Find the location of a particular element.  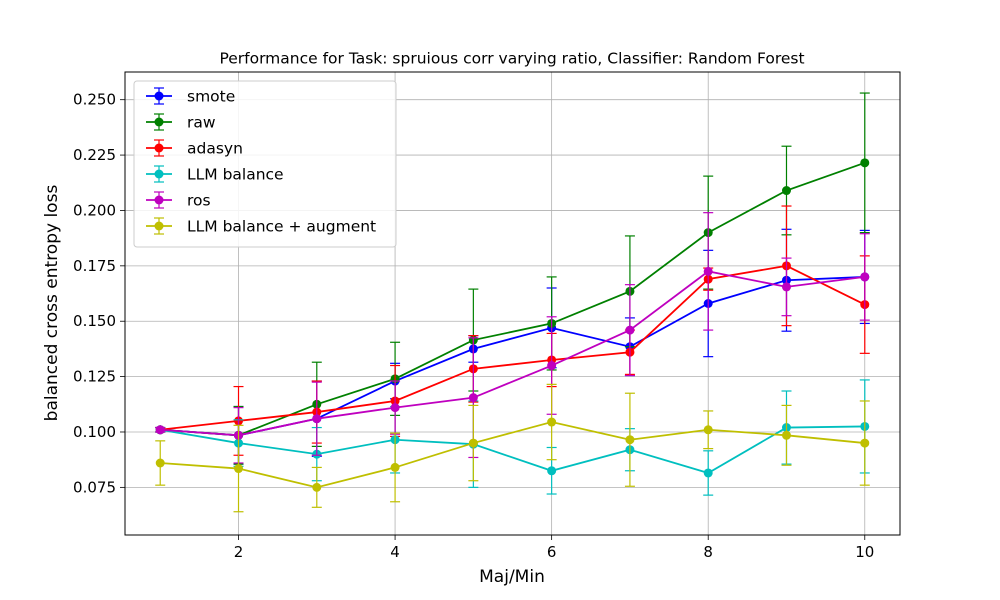

series-llm-balance is located at coordinates (512, 437).